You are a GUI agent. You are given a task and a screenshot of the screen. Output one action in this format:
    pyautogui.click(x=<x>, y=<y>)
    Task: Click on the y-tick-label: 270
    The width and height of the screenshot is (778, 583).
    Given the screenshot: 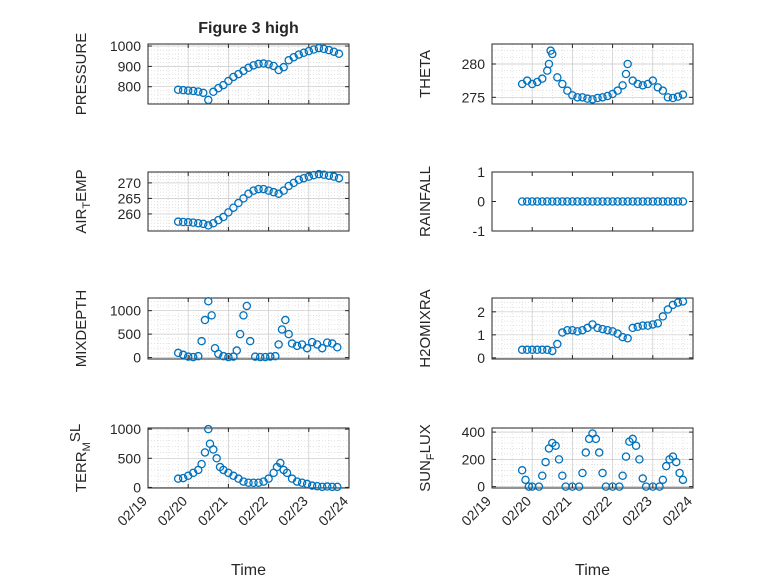 What is the action you would take?
    pyautogui.click(x=130, y=183)
    